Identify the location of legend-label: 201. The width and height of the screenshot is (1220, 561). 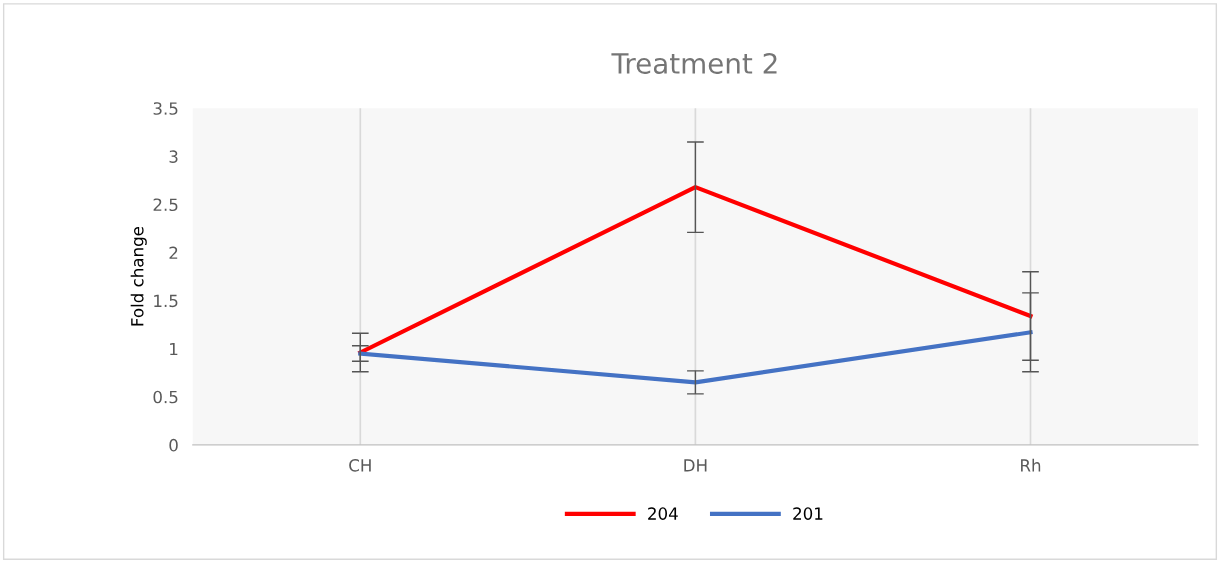
(808, 513).